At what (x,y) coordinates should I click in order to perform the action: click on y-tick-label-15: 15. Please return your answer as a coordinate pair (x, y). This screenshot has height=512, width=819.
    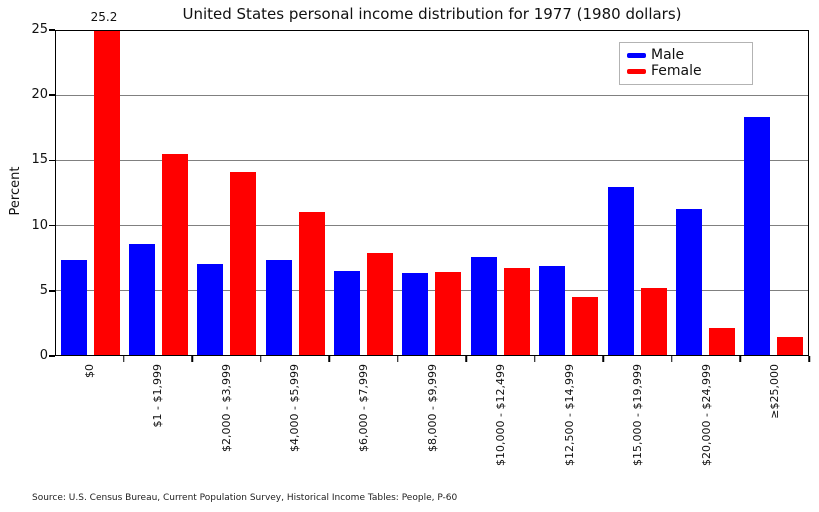
    Looking at the image, I should click on (39, 160).